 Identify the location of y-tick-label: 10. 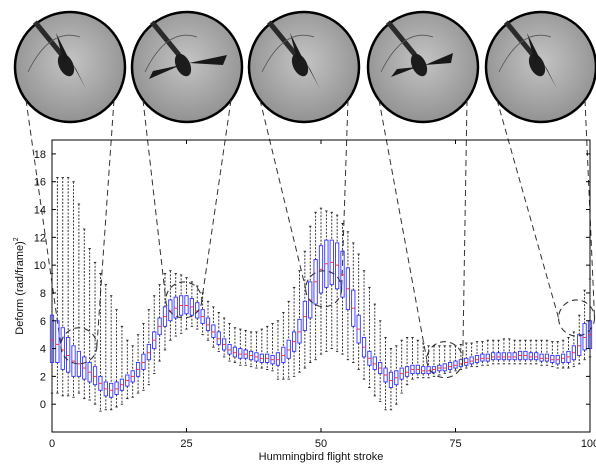
(40, 266).